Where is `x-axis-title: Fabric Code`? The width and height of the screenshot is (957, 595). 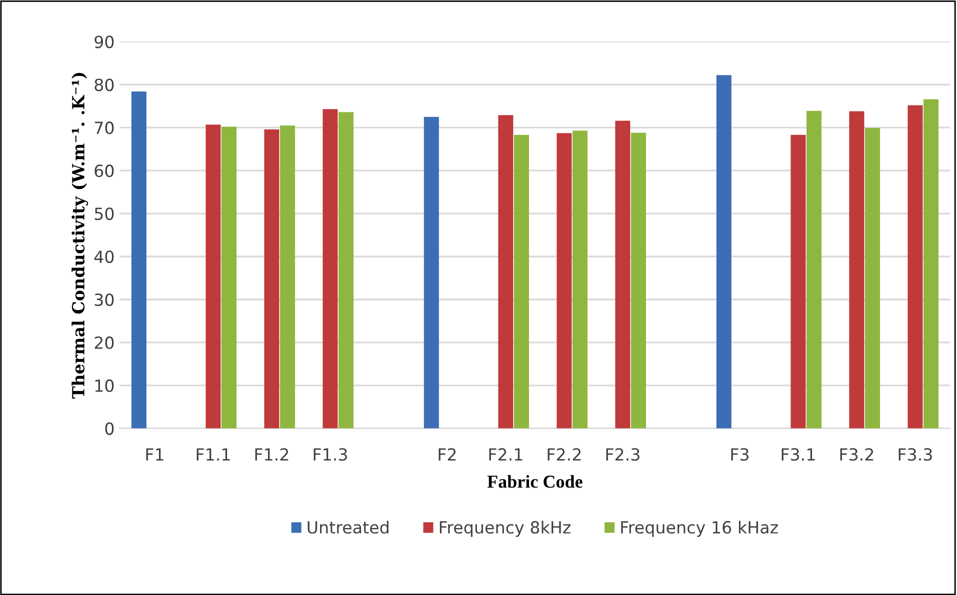 x-axis-title: Fabric Code is located at coordinates (534, 481).